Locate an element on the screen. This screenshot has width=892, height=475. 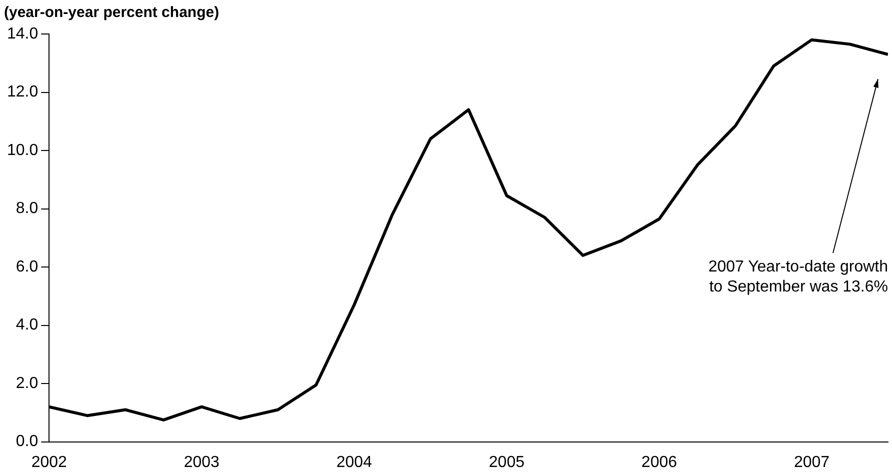
annotation: 2007 Year-to-date growth to September was 13.6% is located at coordinates (798, 277).